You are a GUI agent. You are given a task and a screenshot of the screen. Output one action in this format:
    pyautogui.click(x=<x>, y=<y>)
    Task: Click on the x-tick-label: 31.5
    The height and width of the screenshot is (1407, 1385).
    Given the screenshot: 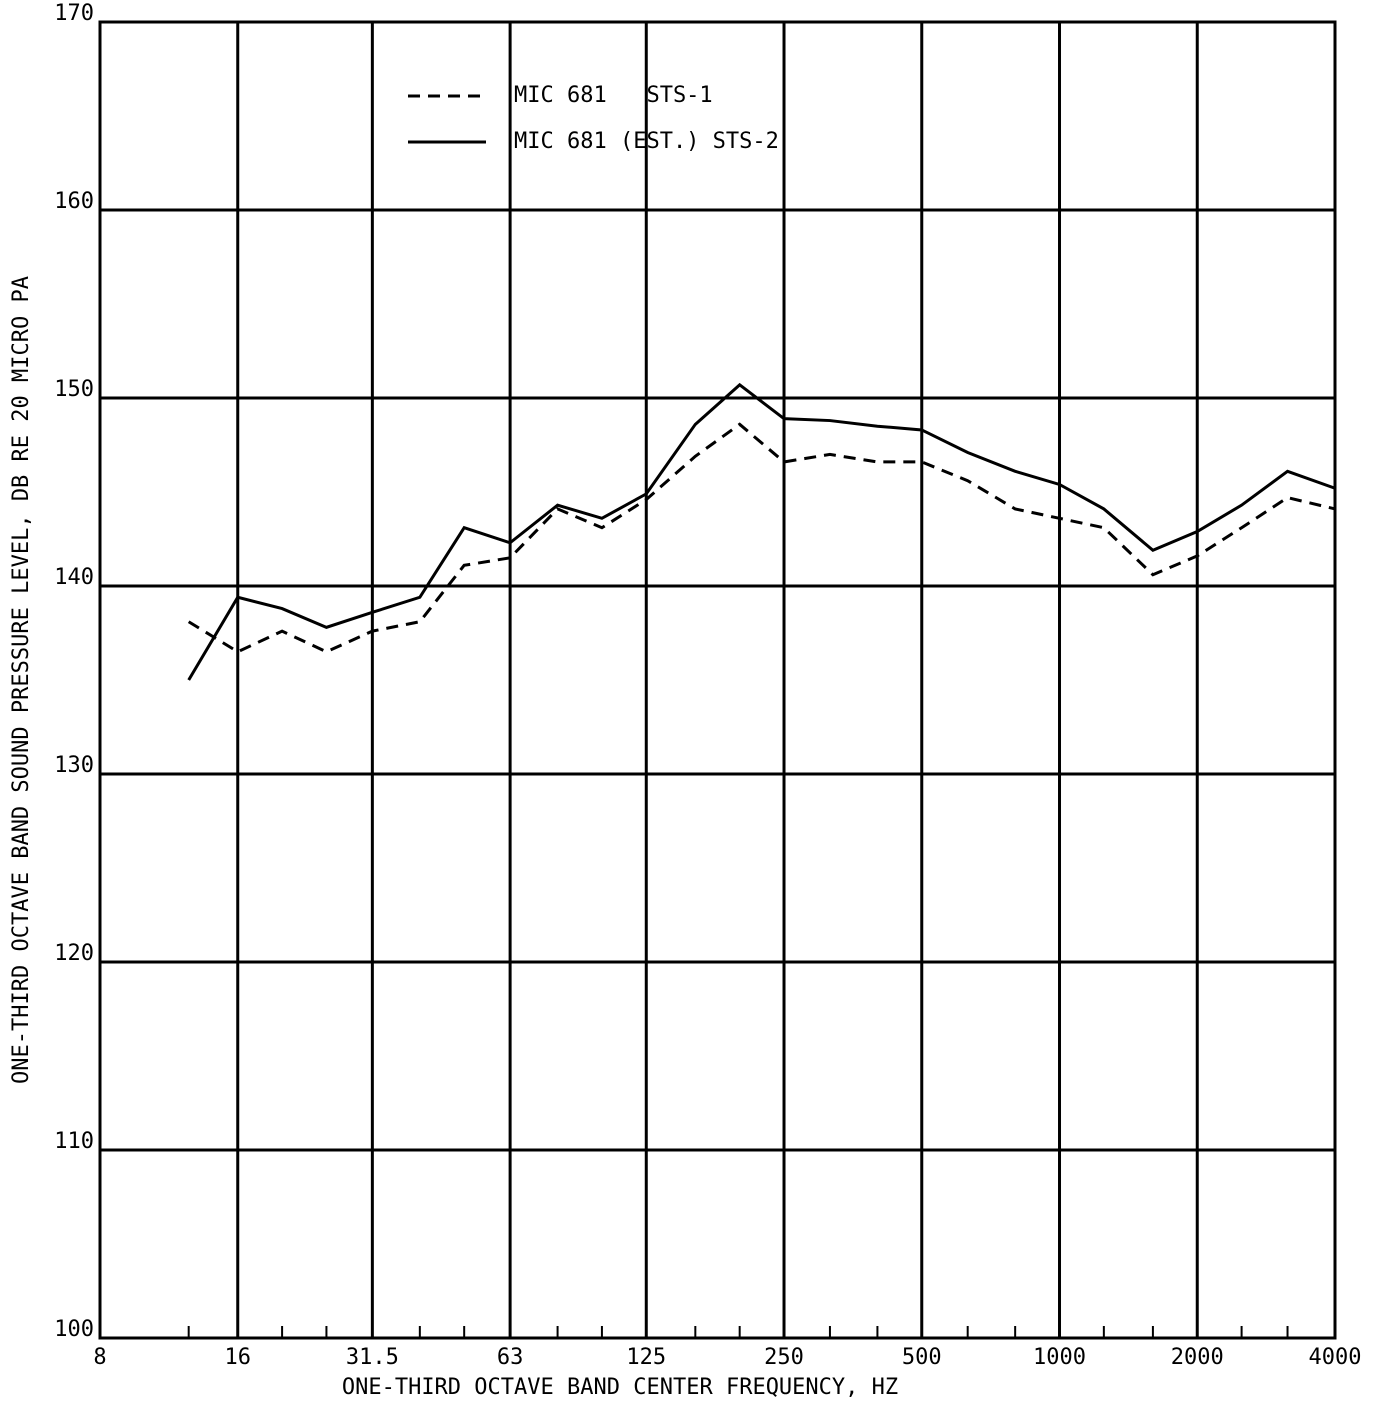 What is the action you would take?
    pyautogui.click(x=372, y=1357)
    